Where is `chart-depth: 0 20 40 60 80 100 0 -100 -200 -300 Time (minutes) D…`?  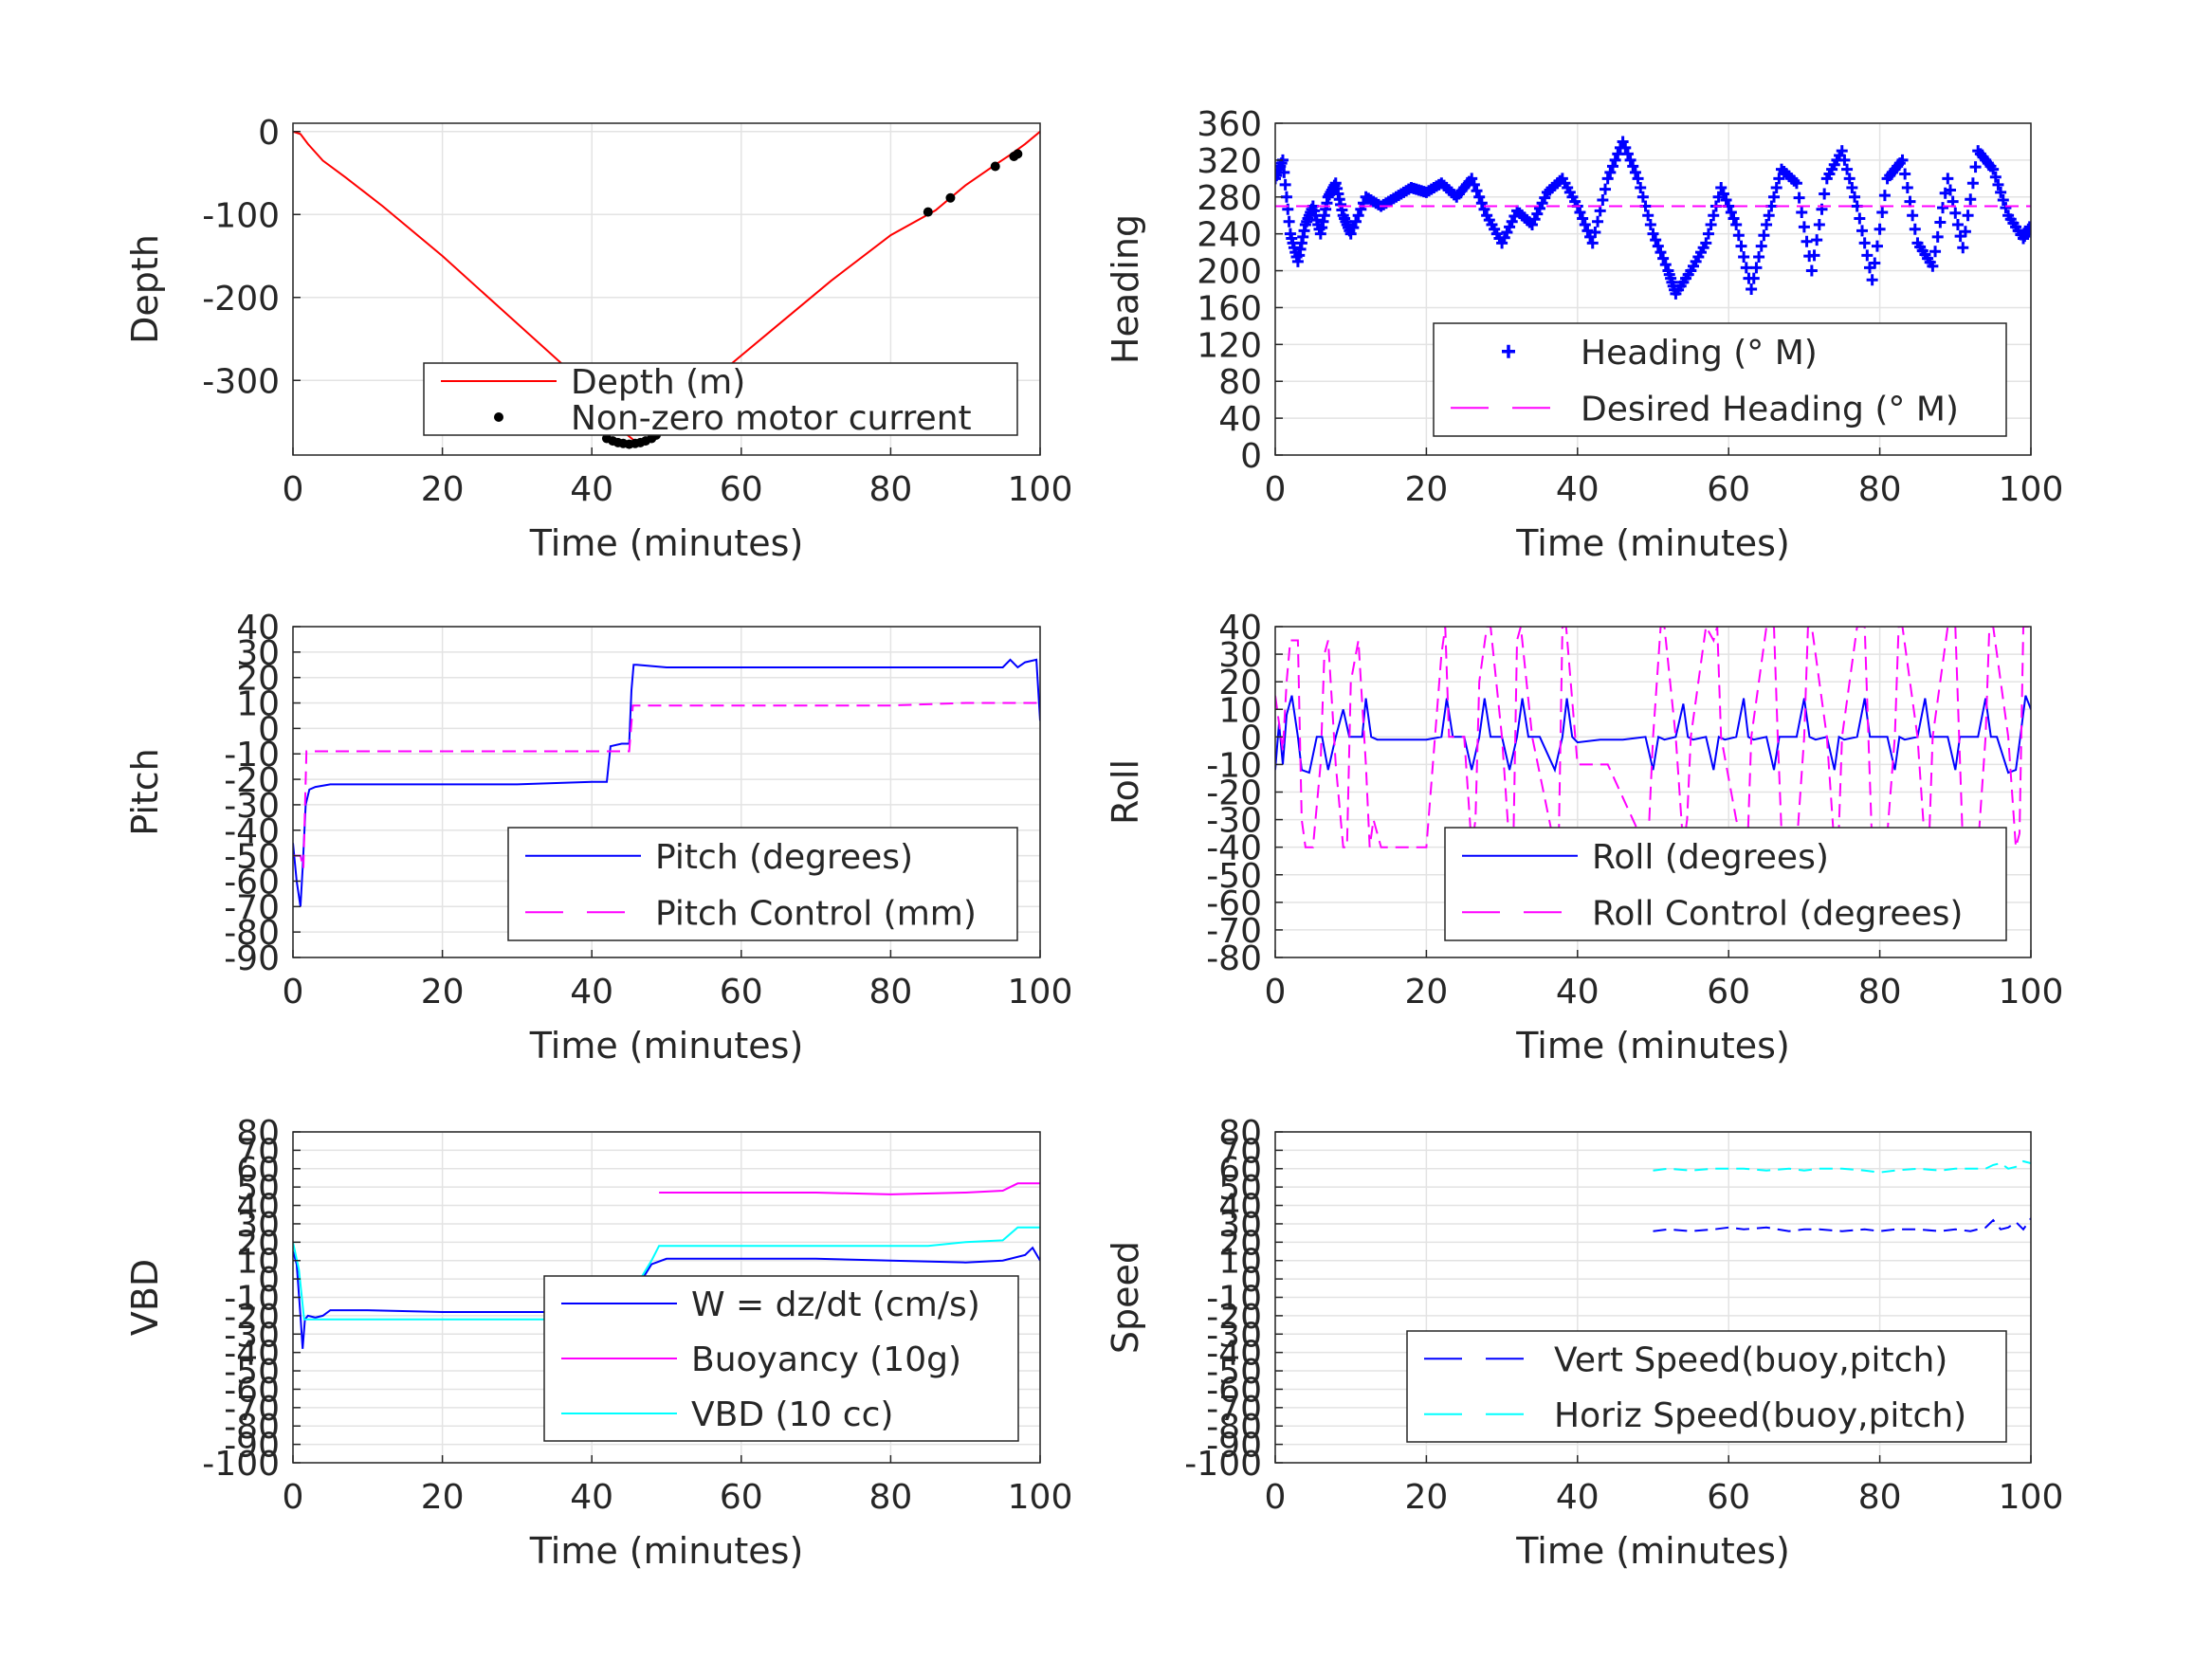 chart-depth: 0 20 40 60 80 100 0 -100 -200 -300 Time (minutes) D… is located at coordinates (598, 339).